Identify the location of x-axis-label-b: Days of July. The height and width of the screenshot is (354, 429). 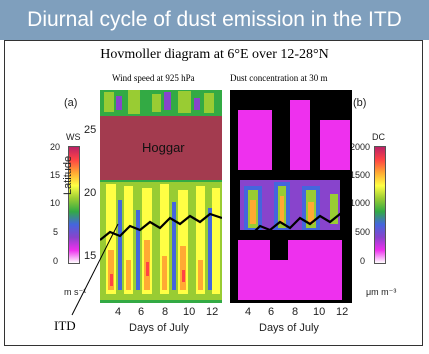
(289, 328).